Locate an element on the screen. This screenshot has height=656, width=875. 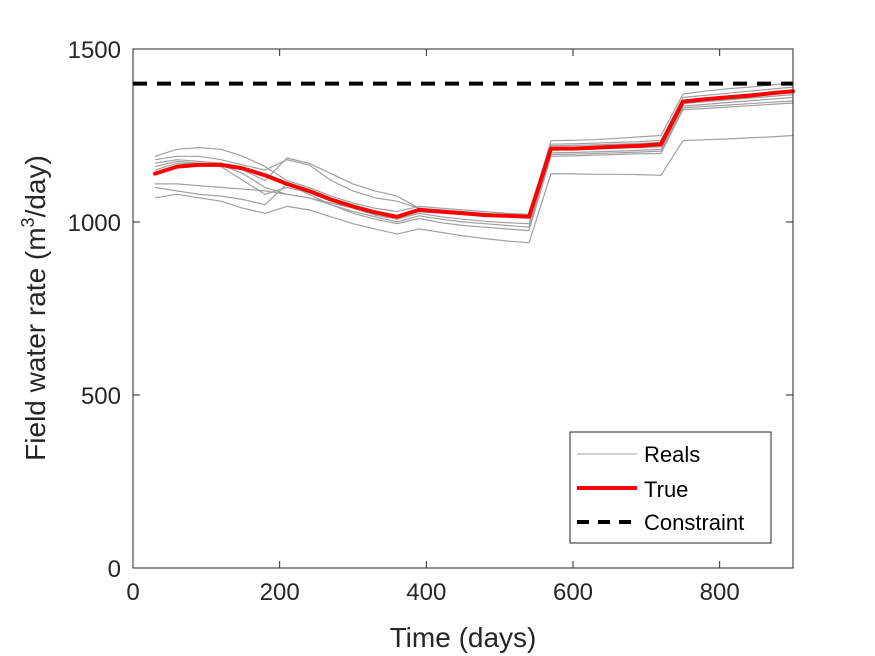
true-layer is located at coordinates (474, 154).